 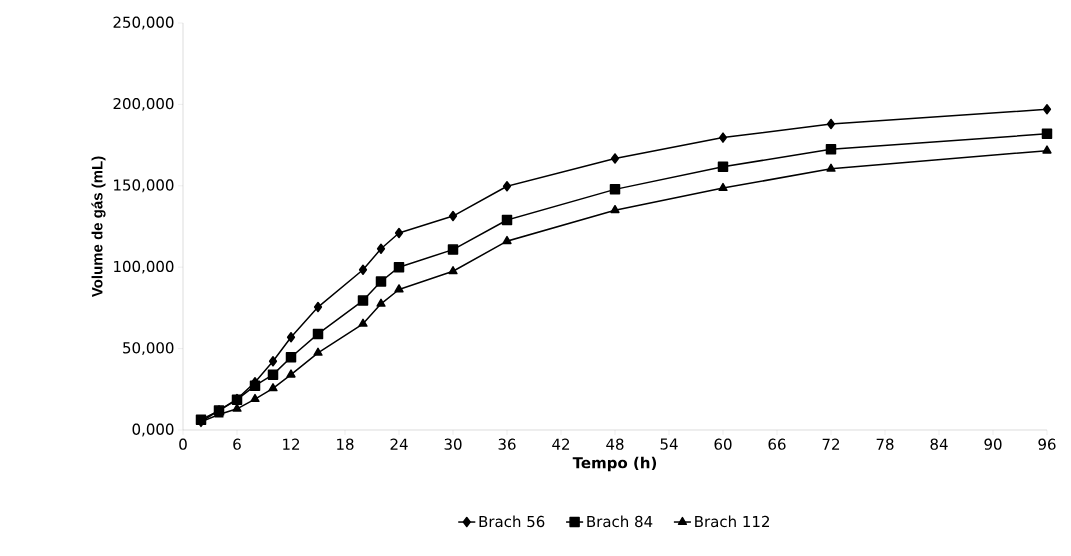 What do you see at coordinates (614, 464) in the screenshot?
I see `x-axis-title: Tempo (h)` at bounding box center [614, 464].